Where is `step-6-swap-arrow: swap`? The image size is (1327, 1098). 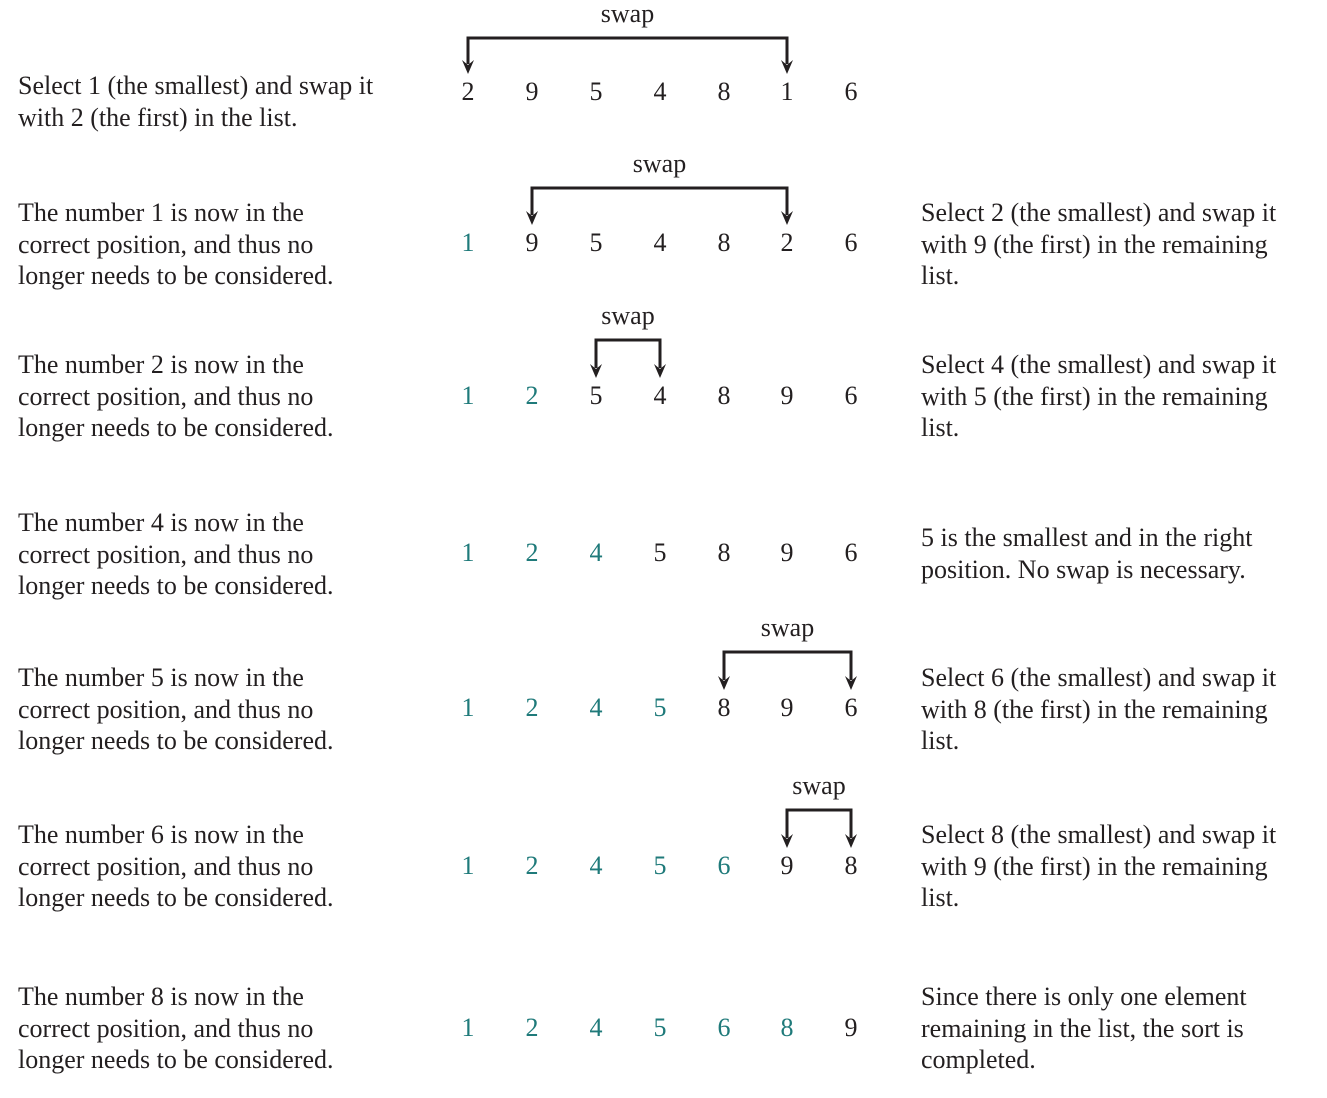
step-6-swap-arrow: swap is located at coordinates (819, 809).